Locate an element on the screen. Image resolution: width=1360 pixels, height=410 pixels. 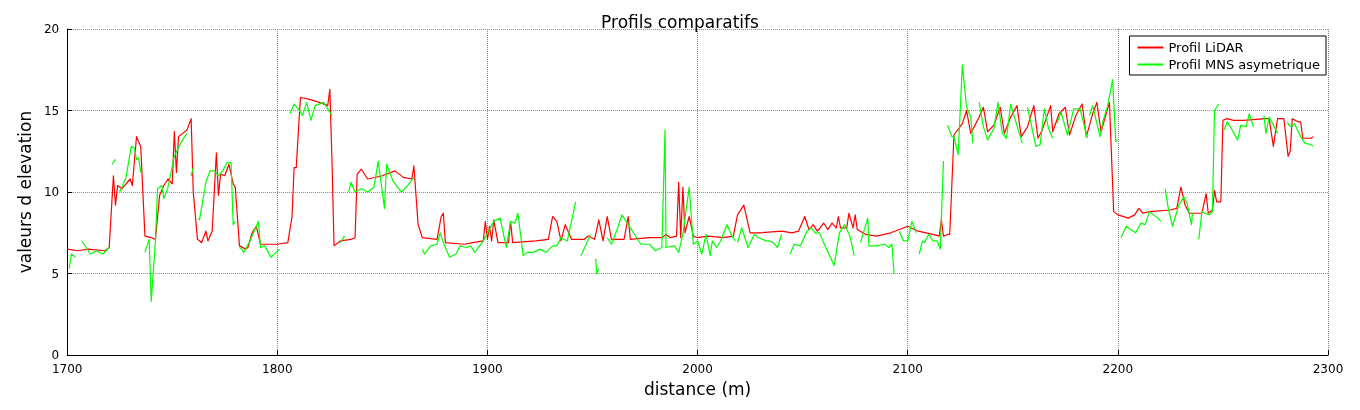
x-tick-label: 1900 is located at coordinates (487, 369).